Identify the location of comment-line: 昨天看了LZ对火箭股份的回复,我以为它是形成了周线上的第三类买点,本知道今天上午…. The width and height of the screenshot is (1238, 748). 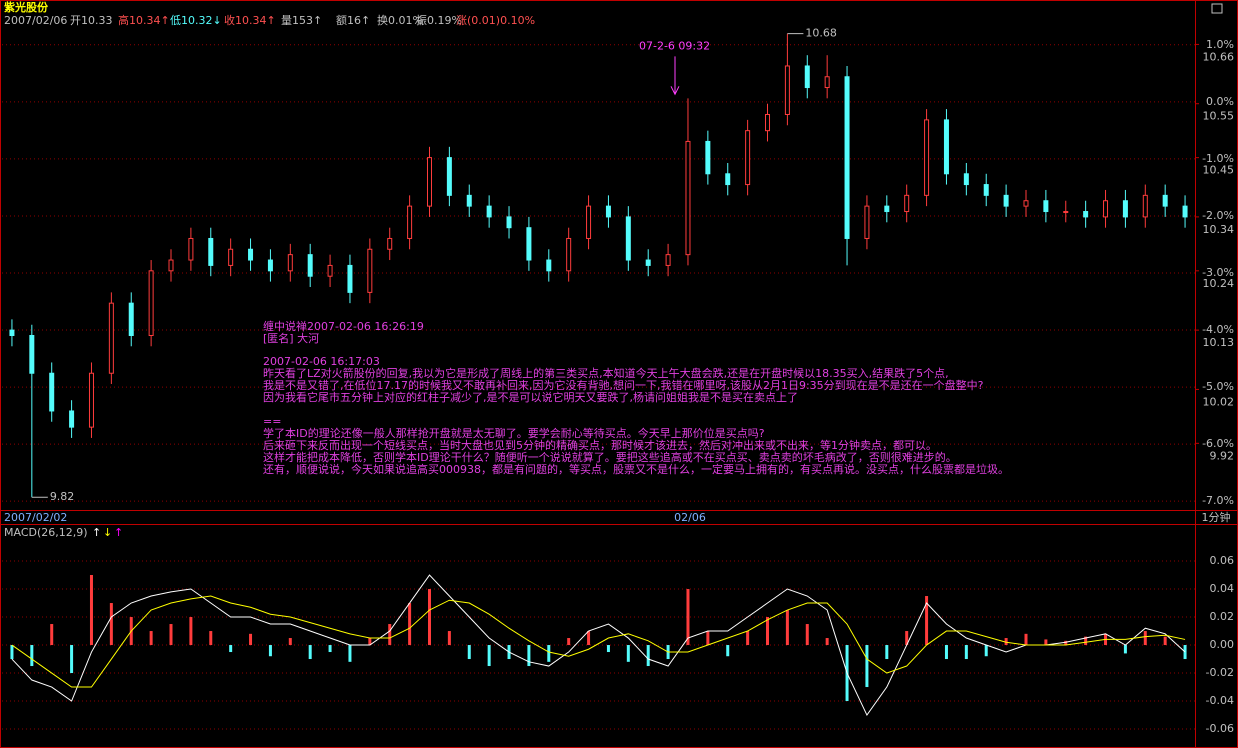
(606, 373).